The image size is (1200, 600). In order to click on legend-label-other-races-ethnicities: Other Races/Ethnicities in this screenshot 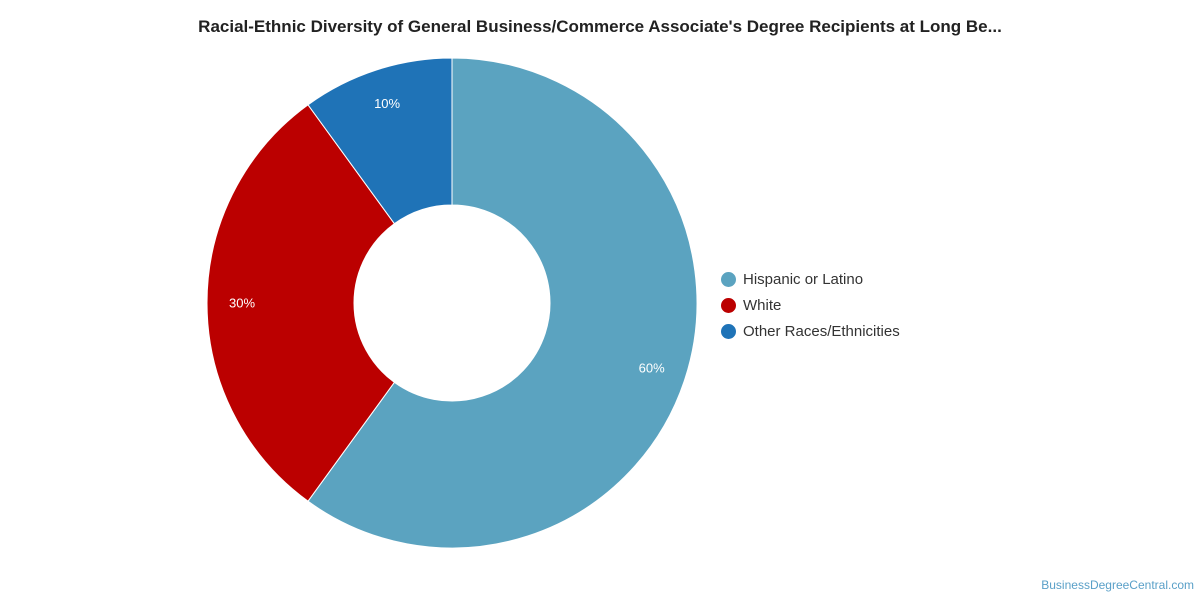, I will do `click(821, 331)`.